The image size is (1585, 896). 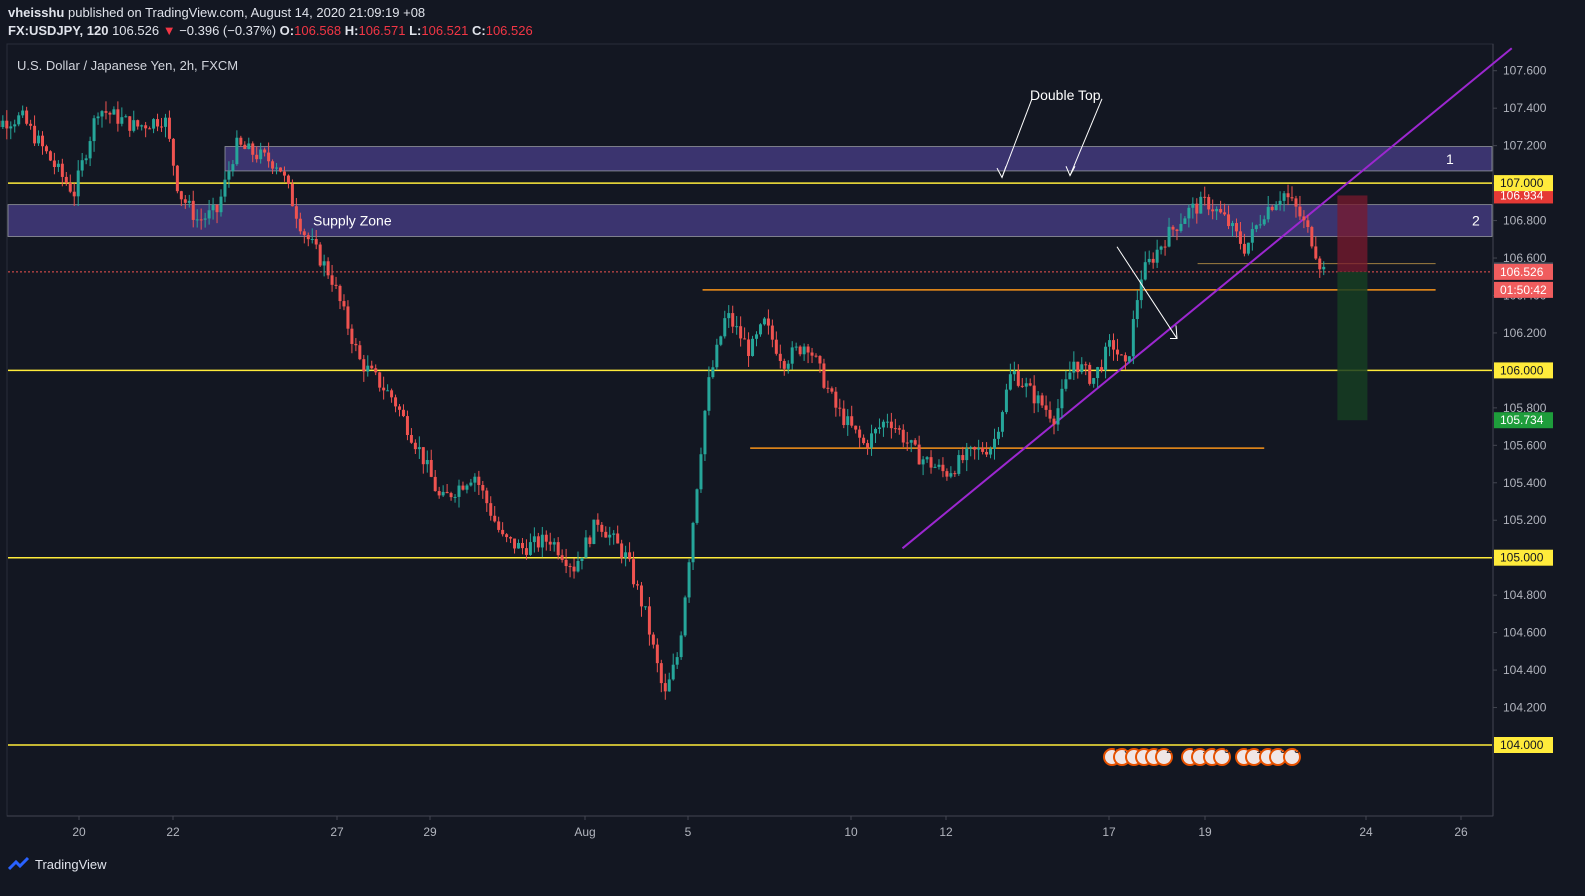 What do you see at coordinates (36, 12) in the screenshot?
I see `author-name: vheisshu` at bounding box center [36, 12].